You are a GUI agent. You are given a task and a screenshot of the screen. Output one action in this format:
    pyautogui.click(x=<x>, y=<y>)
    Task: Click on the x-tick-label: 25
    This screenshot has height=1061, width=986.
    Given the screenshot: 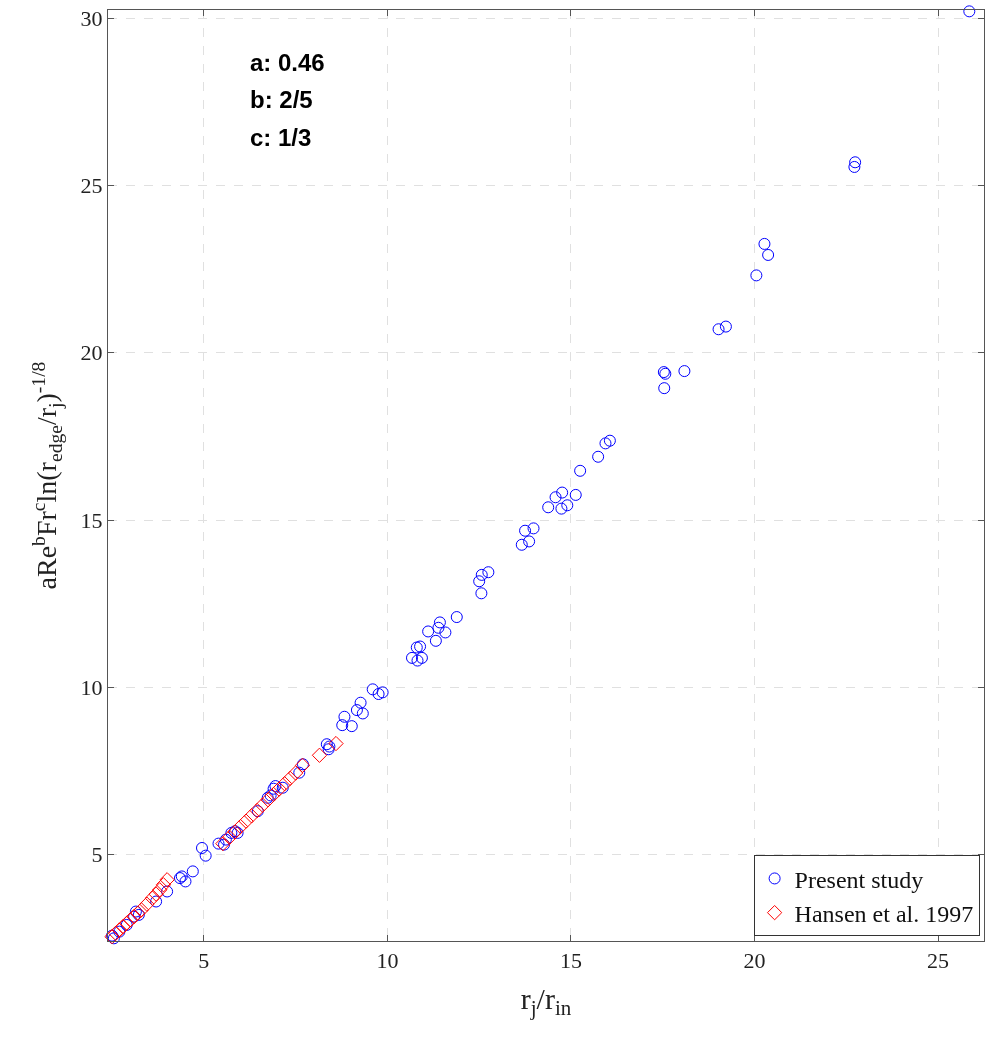 What is the action you would take?
    pyautogui.click(x=938, y=961)
    